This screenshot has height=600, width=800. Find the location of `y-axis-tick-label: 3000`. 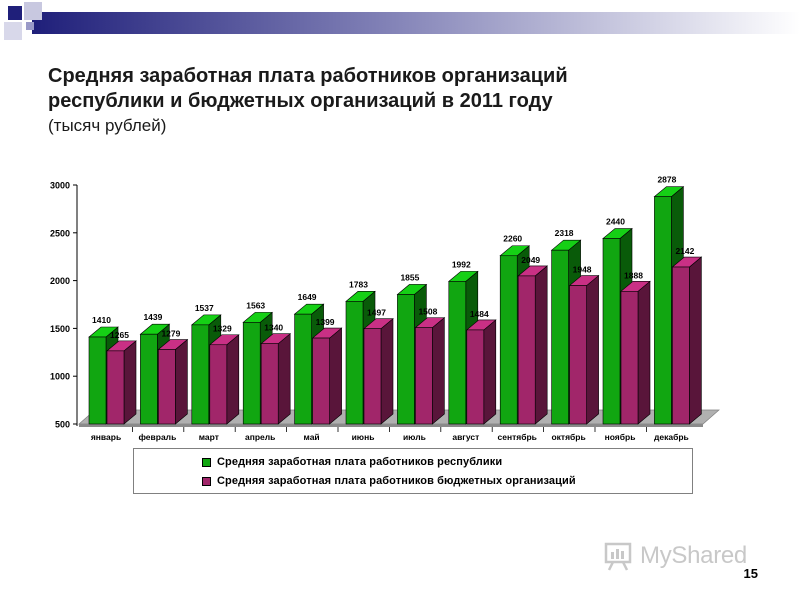

y-axis-tick-label: 3000 is located at coordinates (60, 186).